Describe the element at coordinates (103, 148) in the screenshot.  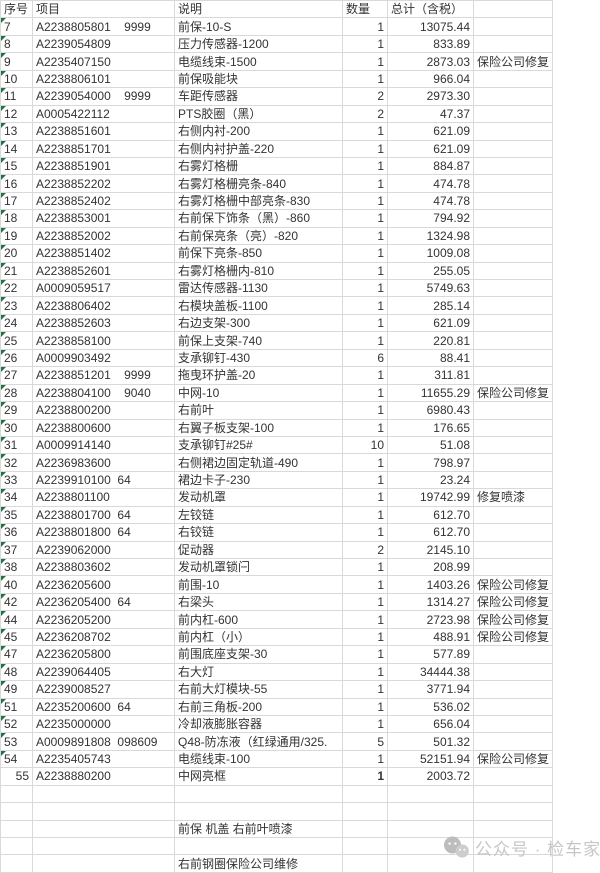
I see `cell-item-code: A2238851701` at that location.